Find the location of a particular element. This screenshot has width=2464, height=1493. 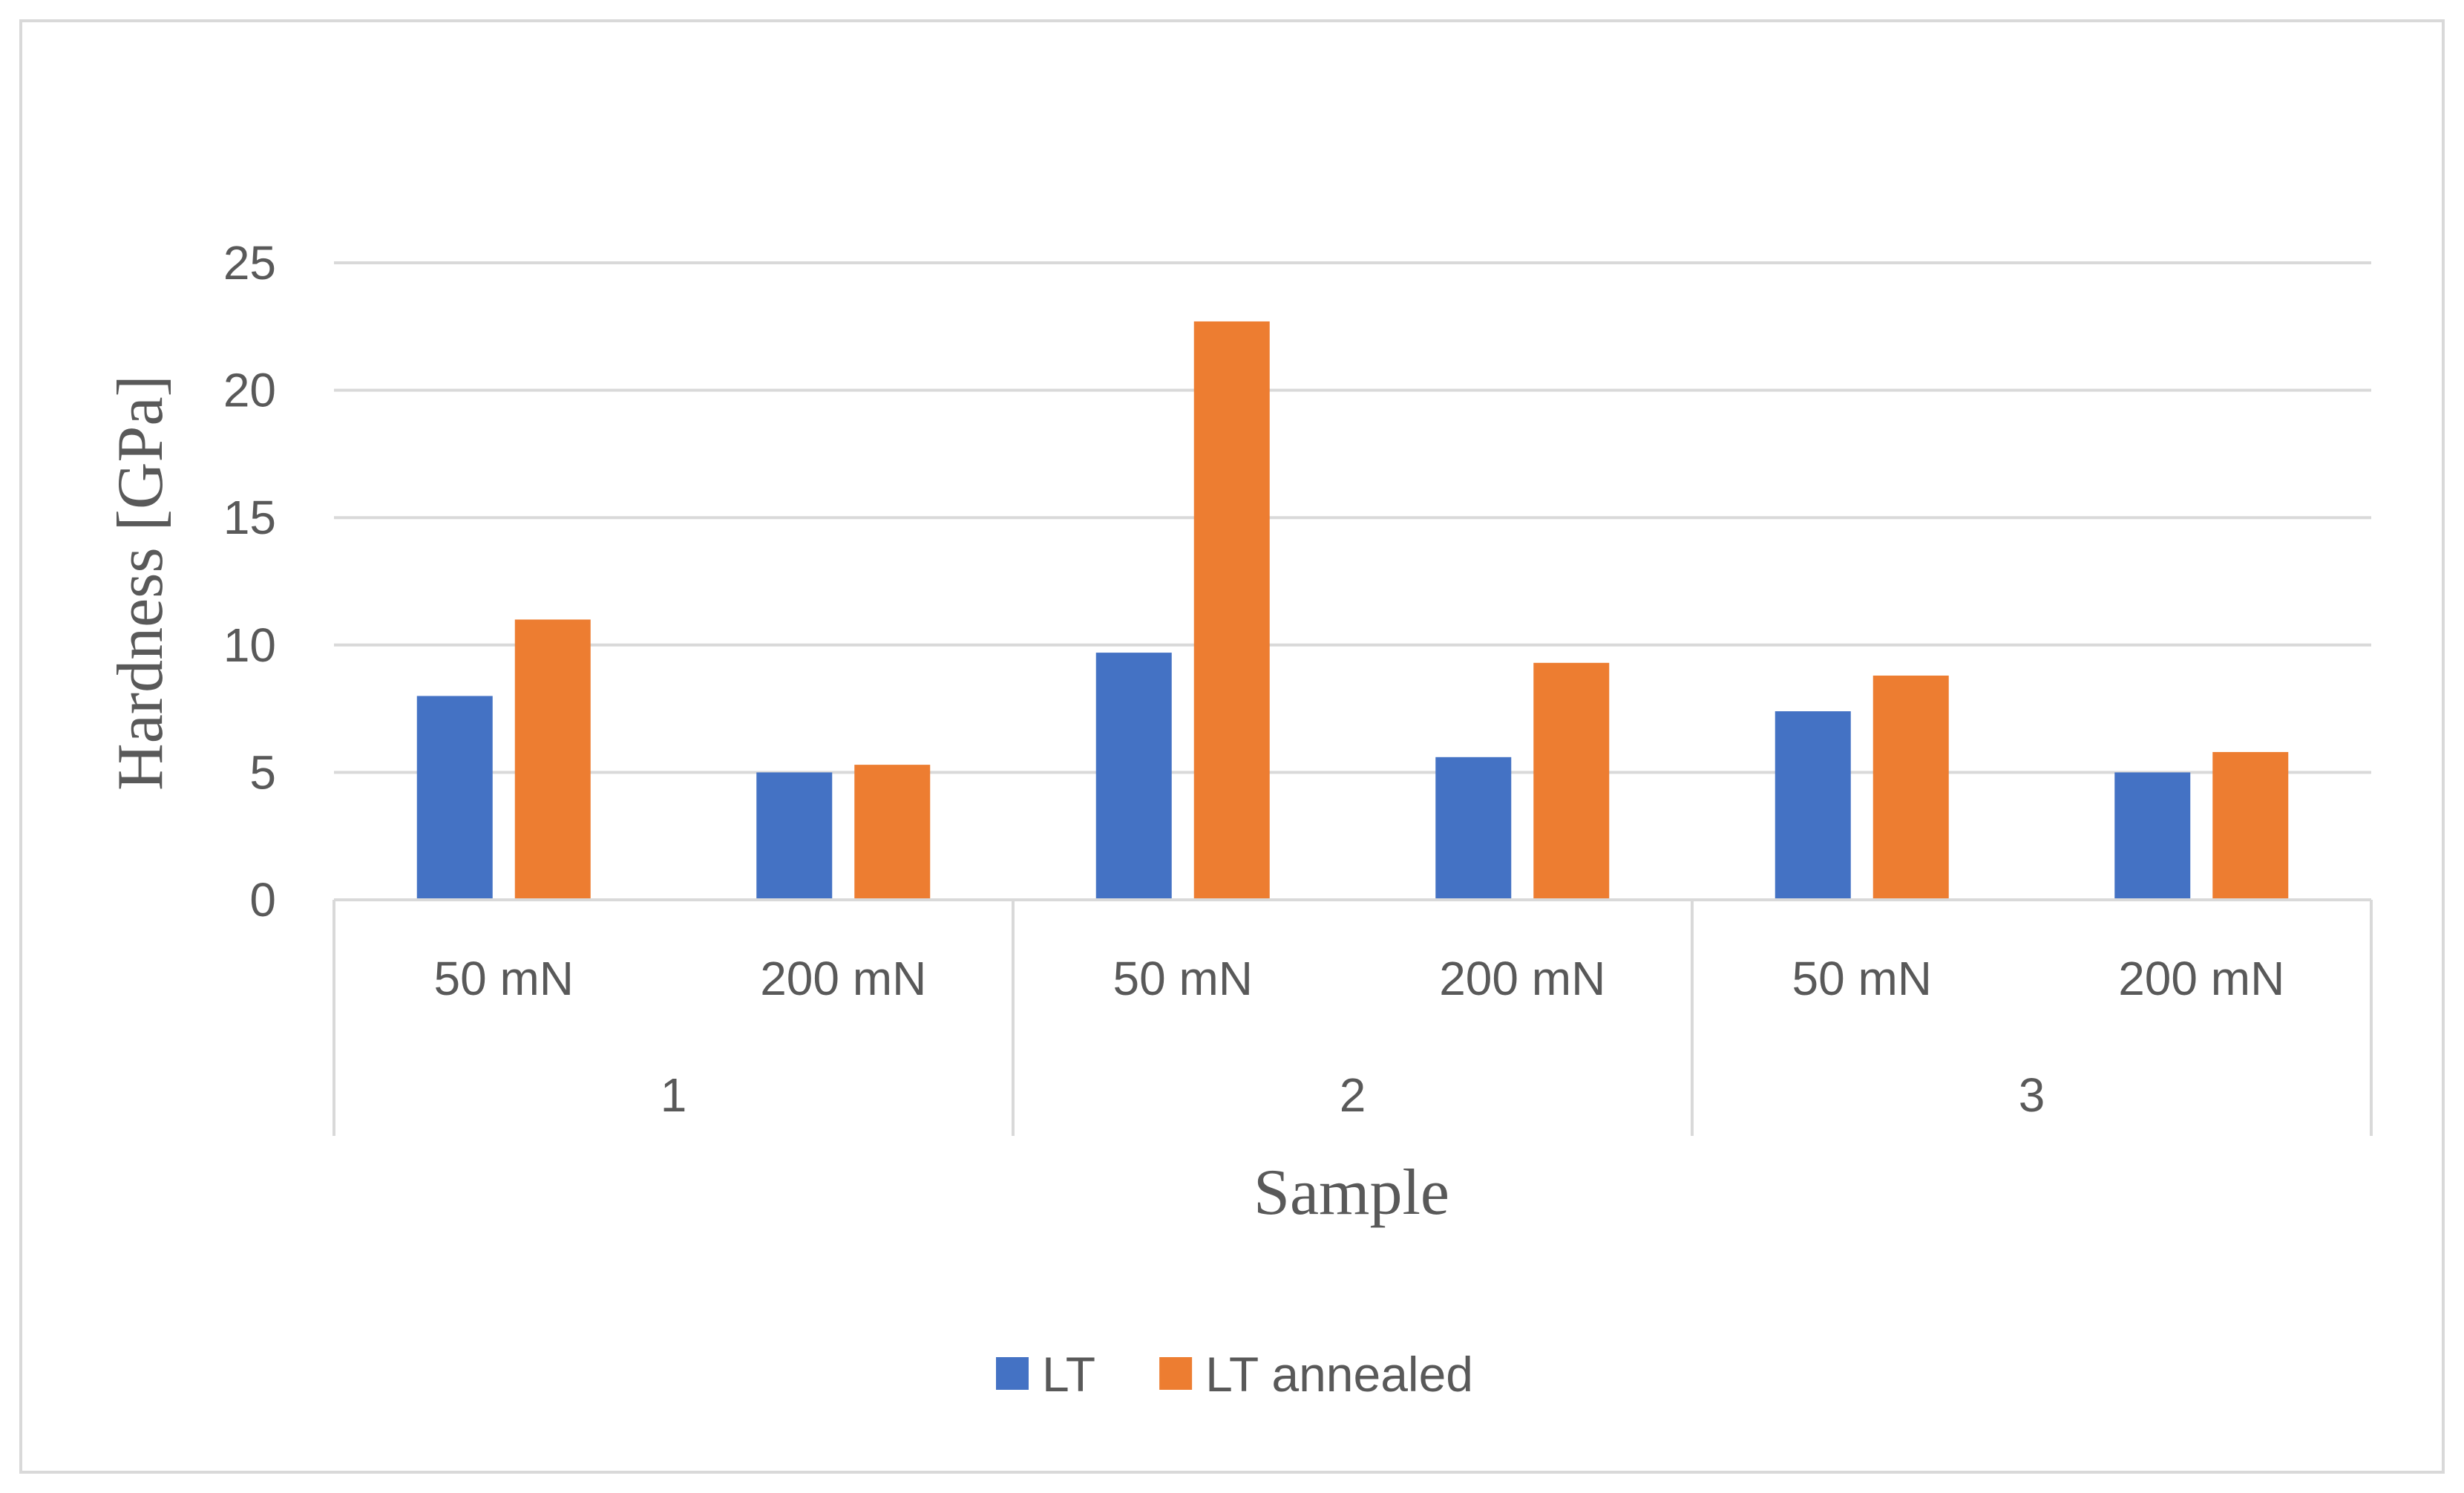

x-group-label: 2 is located at coordinates (1353, 1095).